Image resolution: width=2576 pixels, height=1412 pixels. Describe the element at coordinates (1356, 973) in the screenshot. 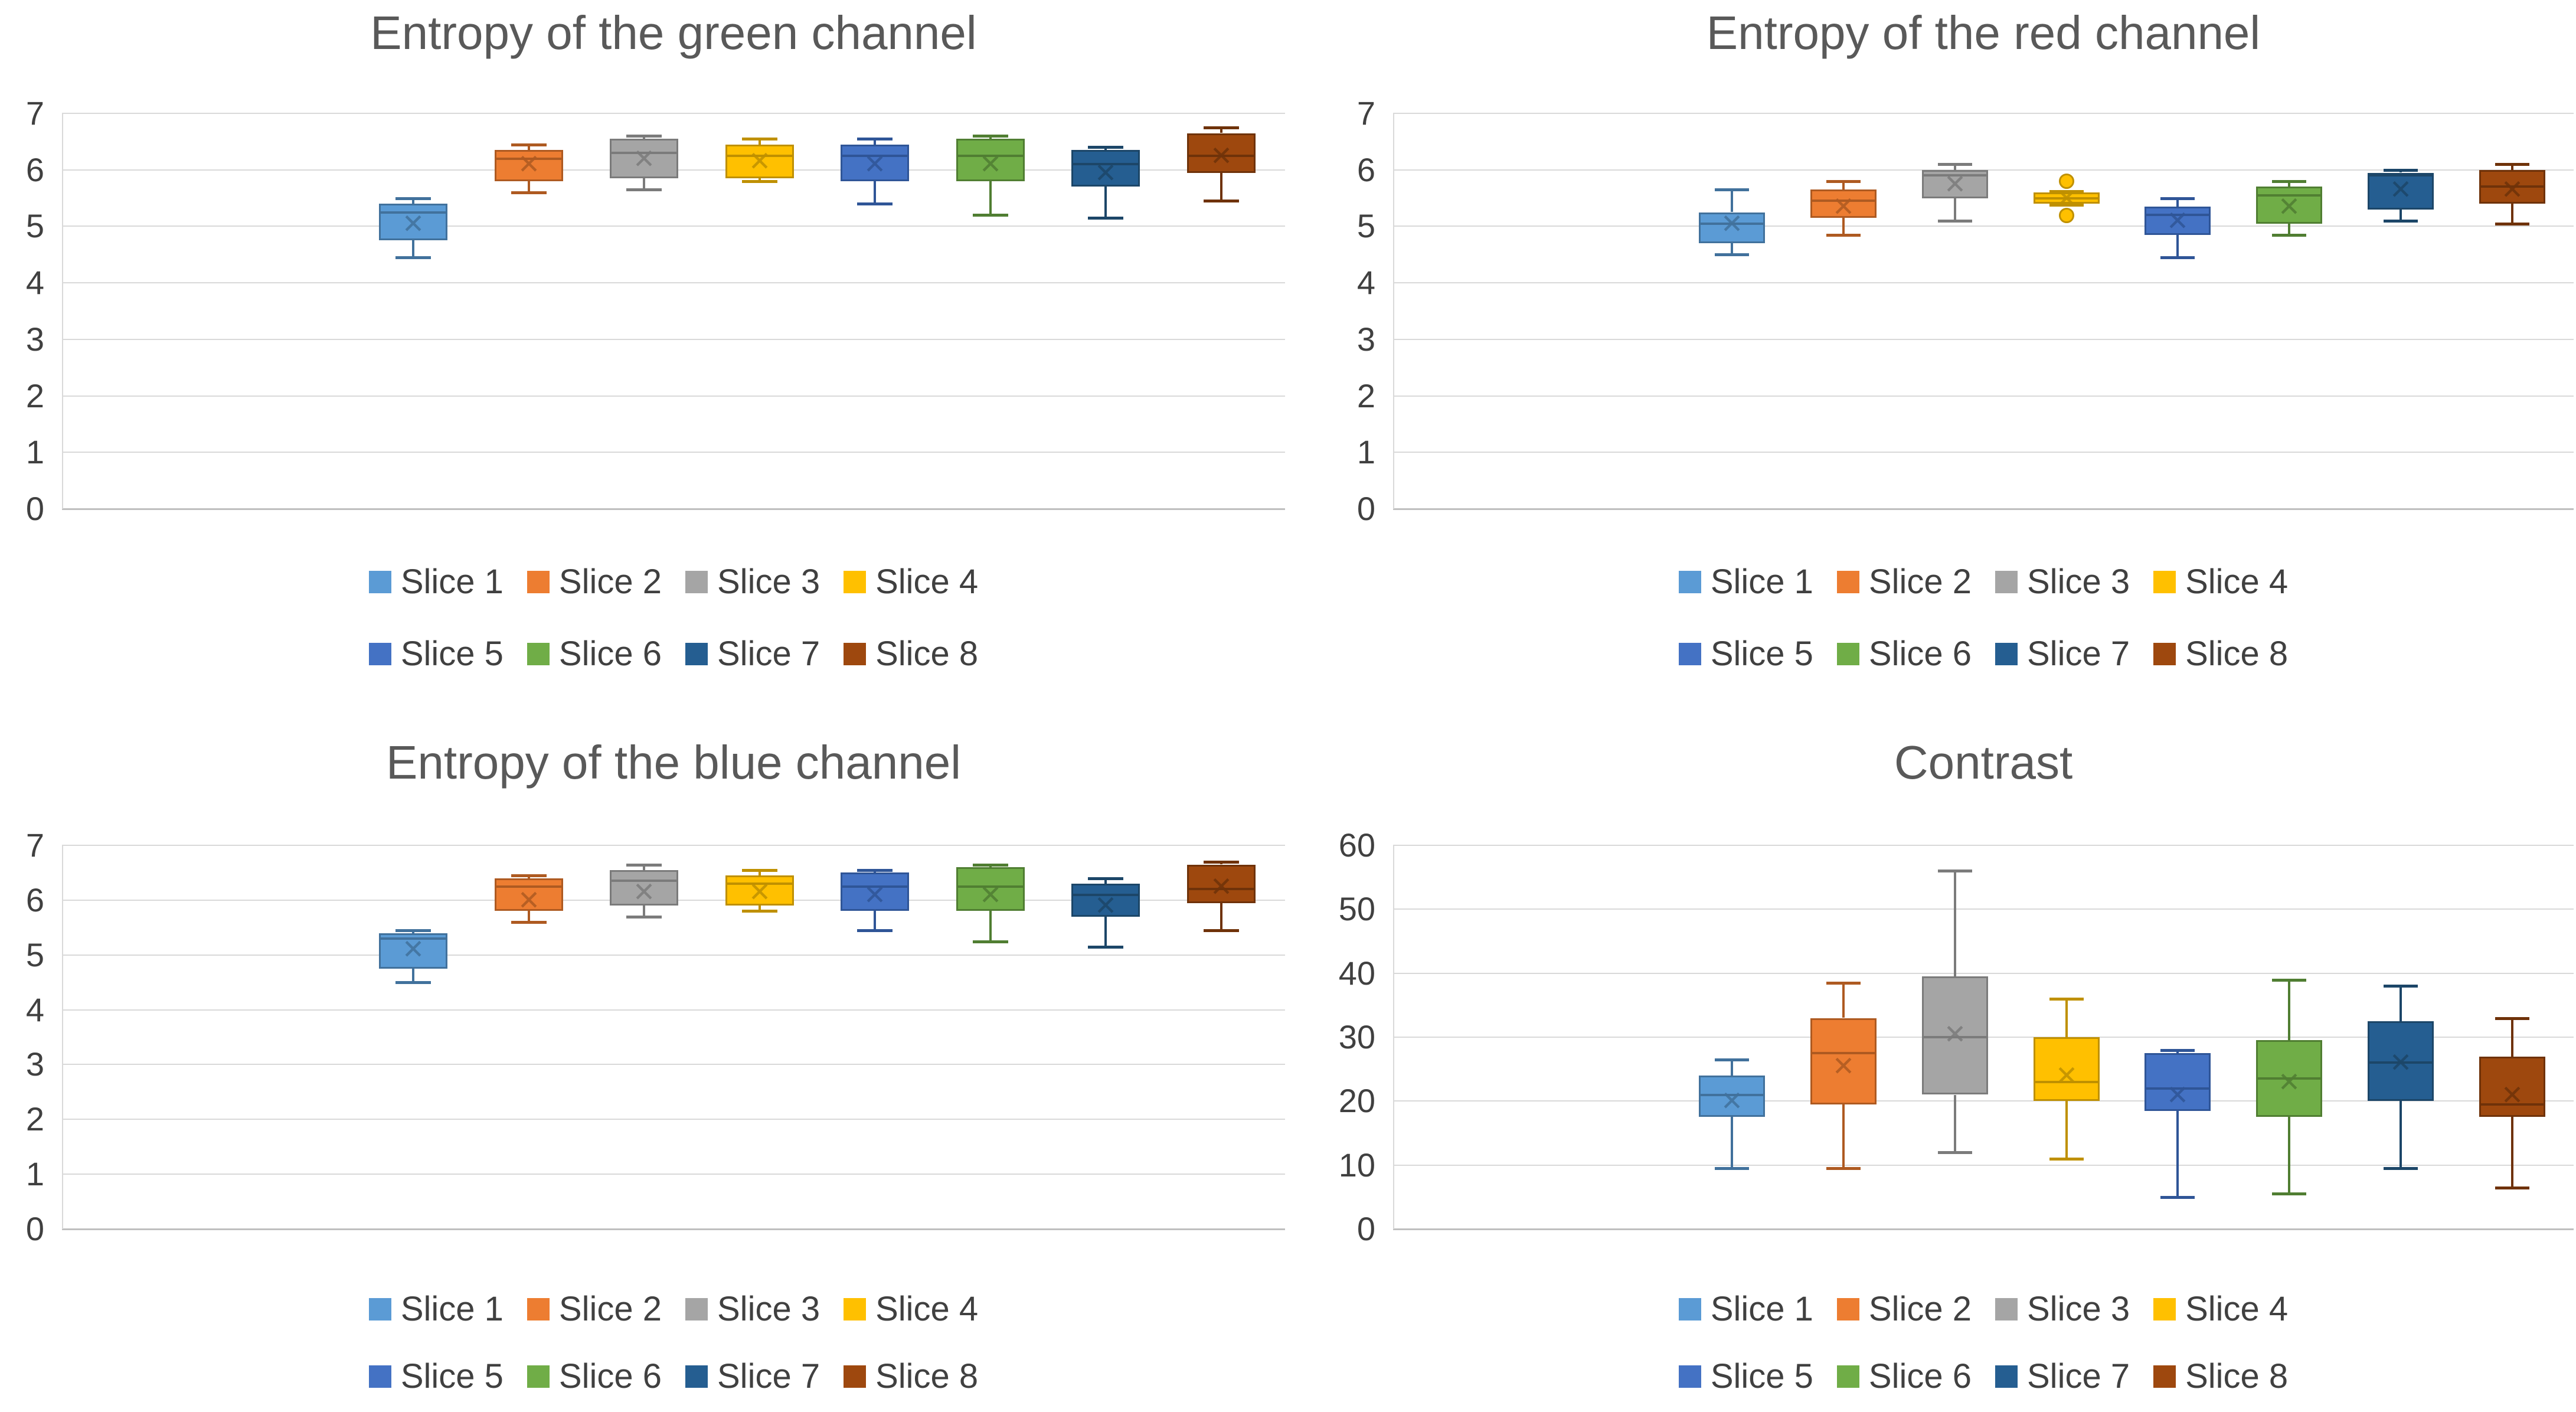

I see `y-tick-label: 40` at that location.